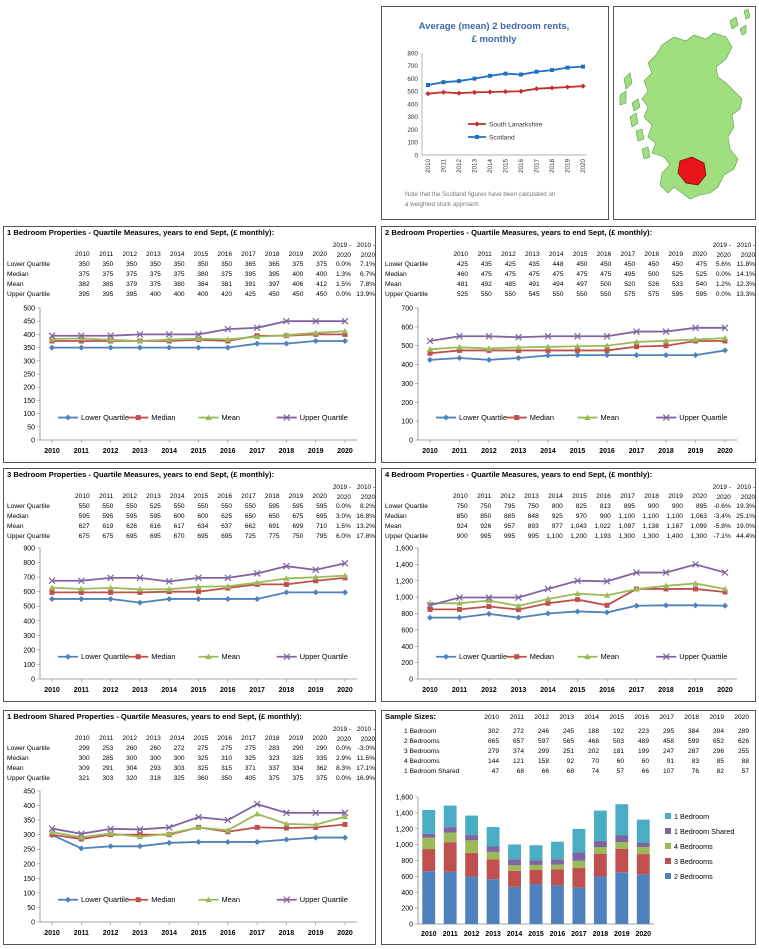 The height and width of the screenshot is (949, 759). What do you see at coordinates (407, 614) in the screenshot?
I see `y-tick-label: 800` at bounding box center [407, 614].